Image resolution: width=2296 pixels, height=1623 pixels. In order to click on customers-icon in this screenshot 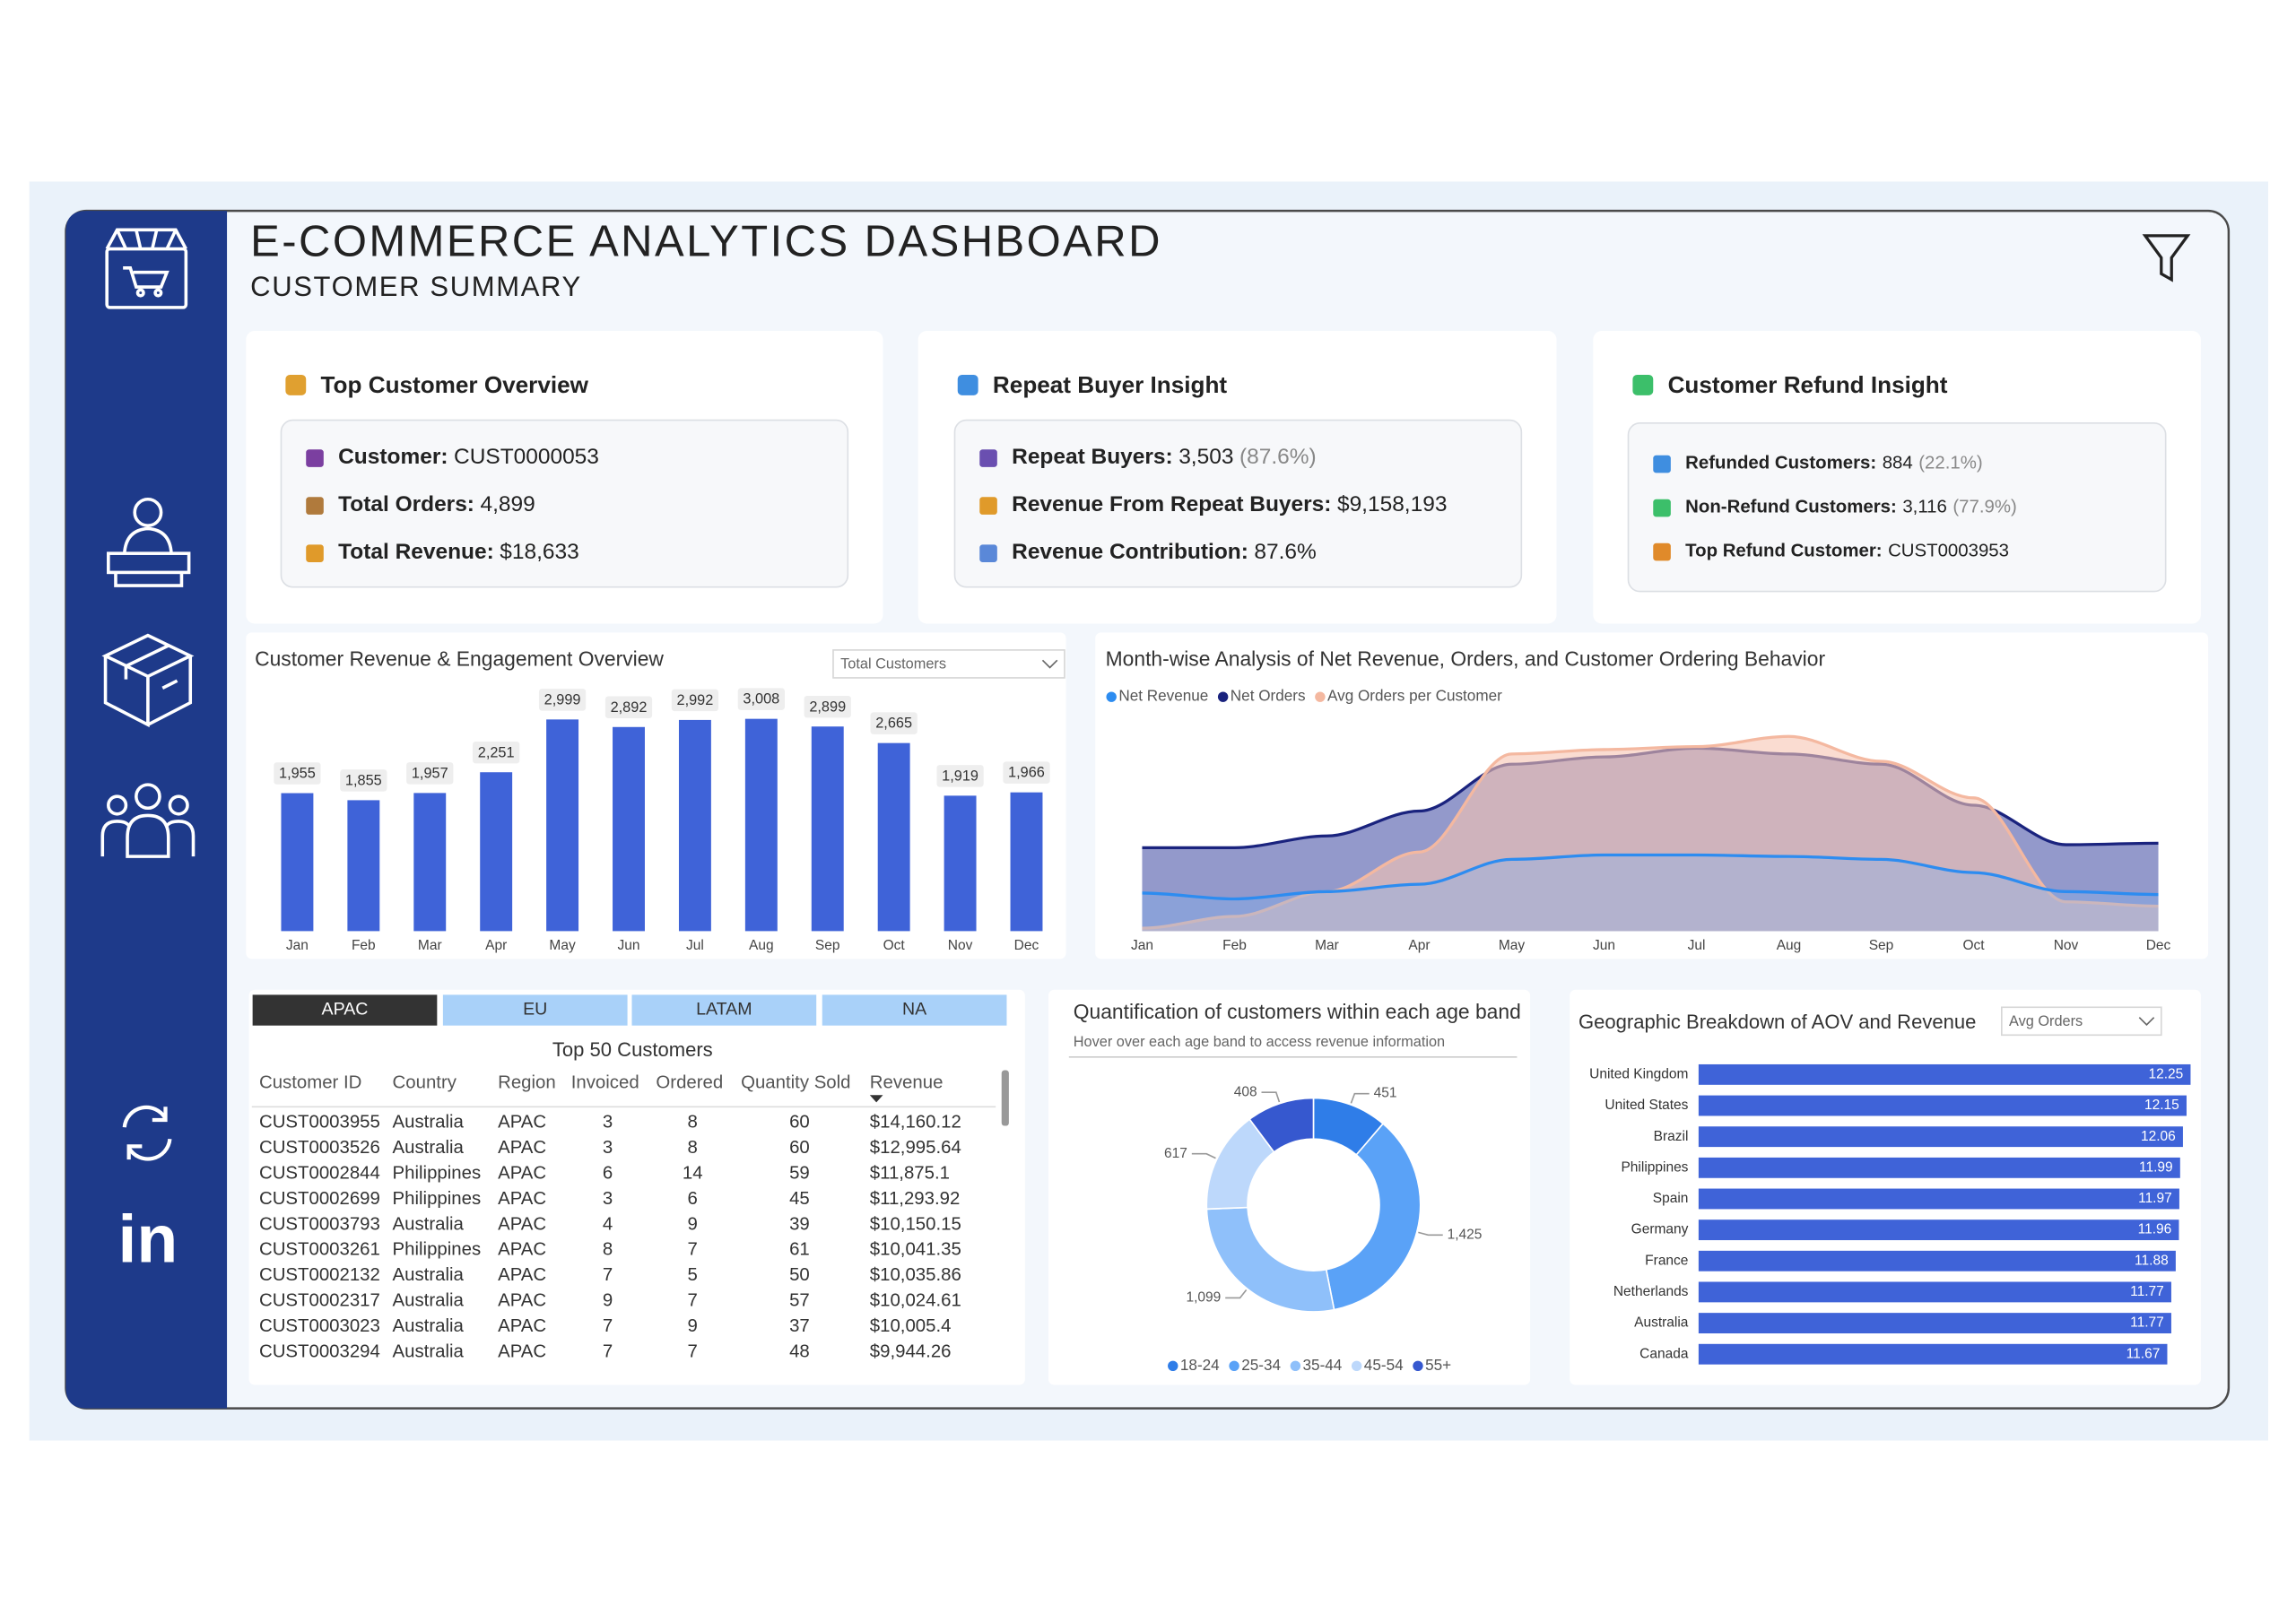, I will do `click(148, 820)`.